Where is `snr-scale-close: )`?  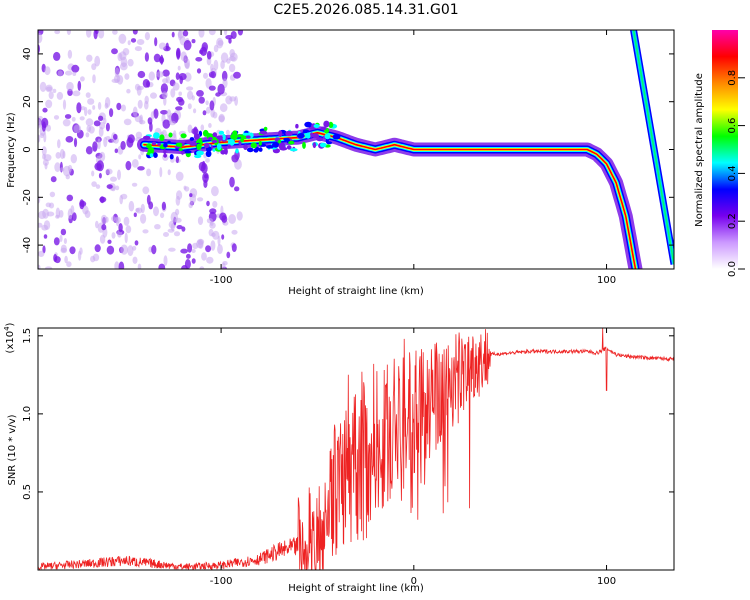 snr-scale-close: ) is located at coordinates (10, 324).